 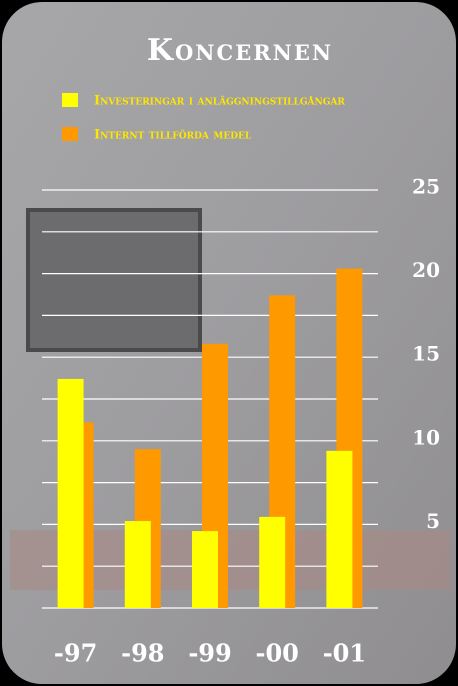 I want to click on y-tick-label: 10, so click(x=426, y=437).